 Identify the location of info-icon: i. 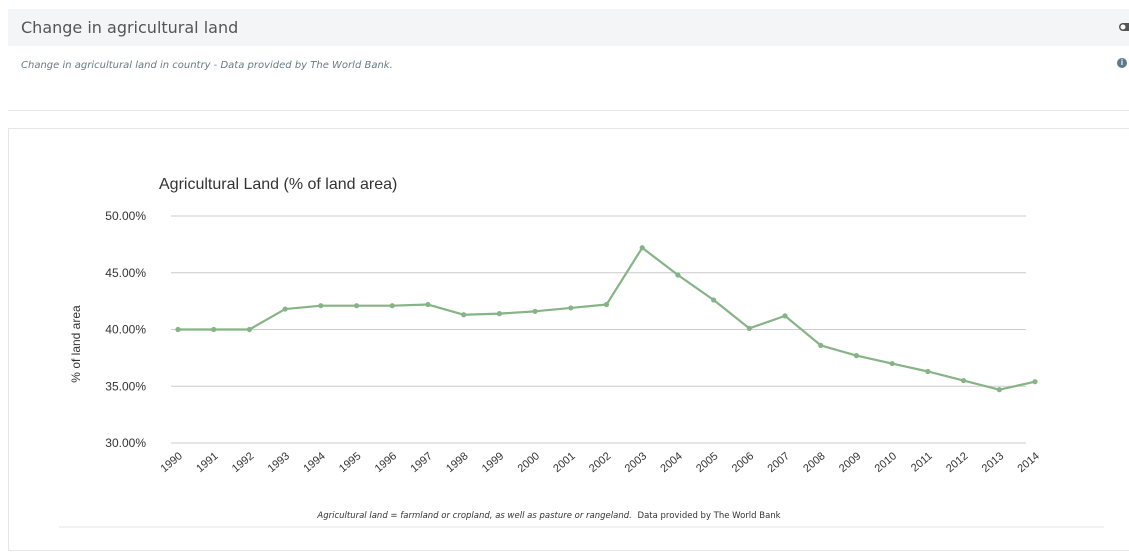
(1122, 63).